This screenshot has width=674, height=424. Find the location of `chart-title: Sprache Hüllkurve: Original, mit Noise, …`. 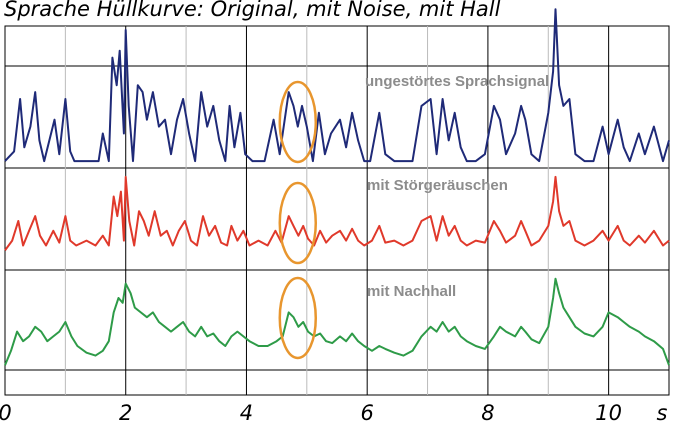

chart-title: Sprache Hüllkurve: Original, mit Noise, … is located at coordinates (252, 10).